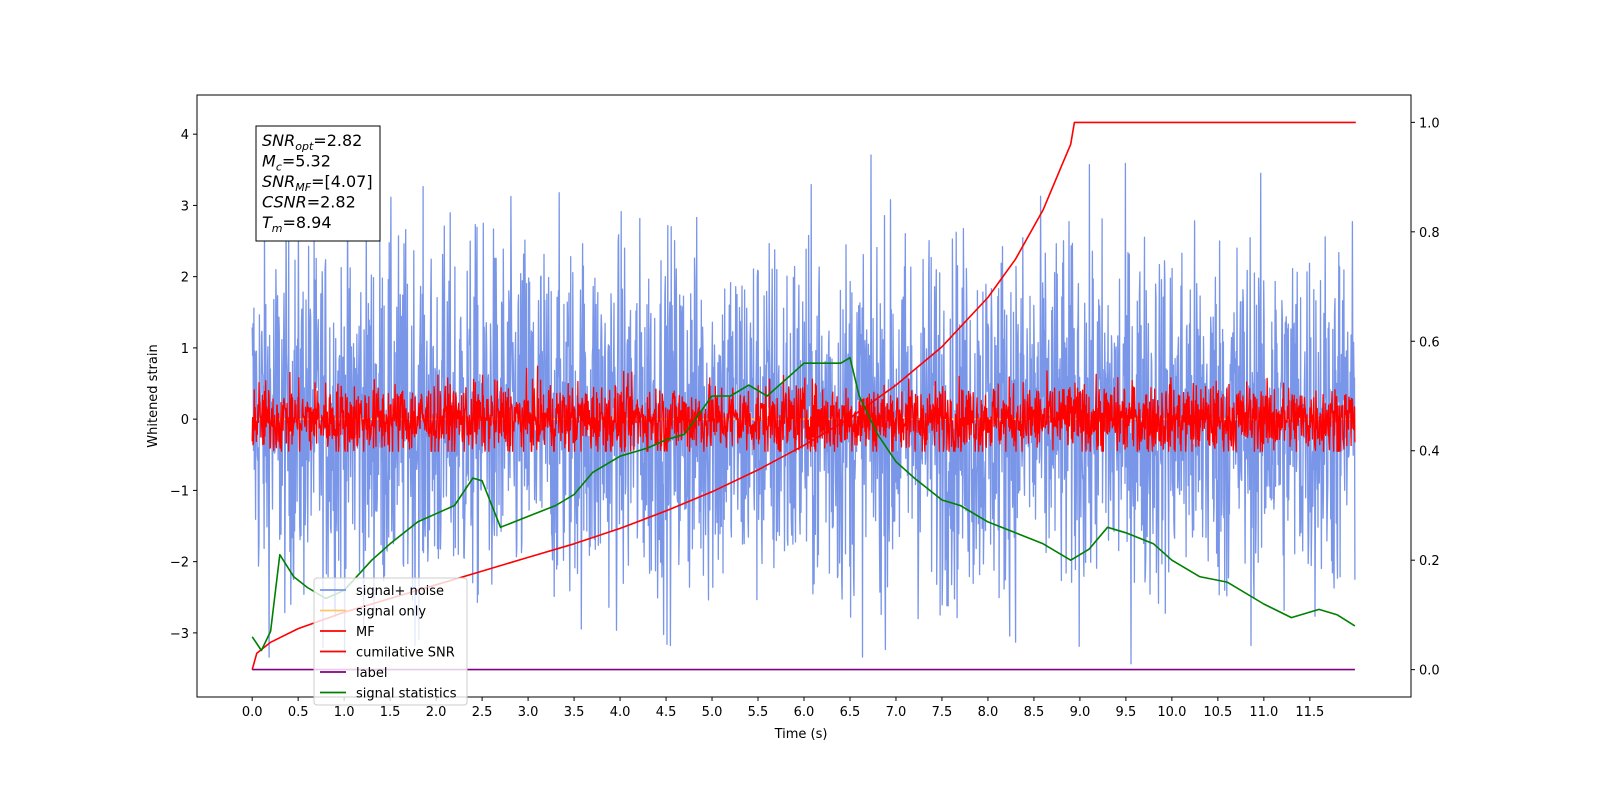 The height and width of the screenshot is (800, 1600). I want to click on y-axis-left: −3 −2 −1 0 1 2 3 4, so click(183, 385).